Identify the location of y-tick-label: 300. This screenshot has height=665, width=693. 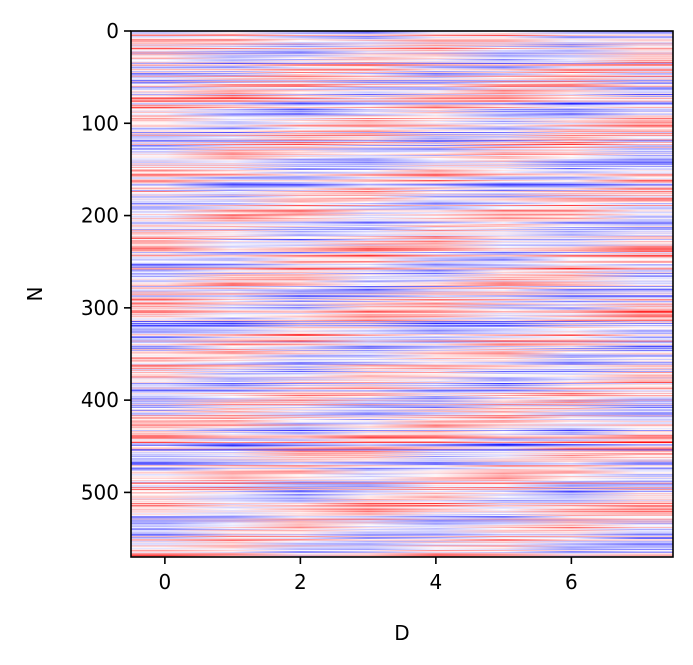
(100, 308).